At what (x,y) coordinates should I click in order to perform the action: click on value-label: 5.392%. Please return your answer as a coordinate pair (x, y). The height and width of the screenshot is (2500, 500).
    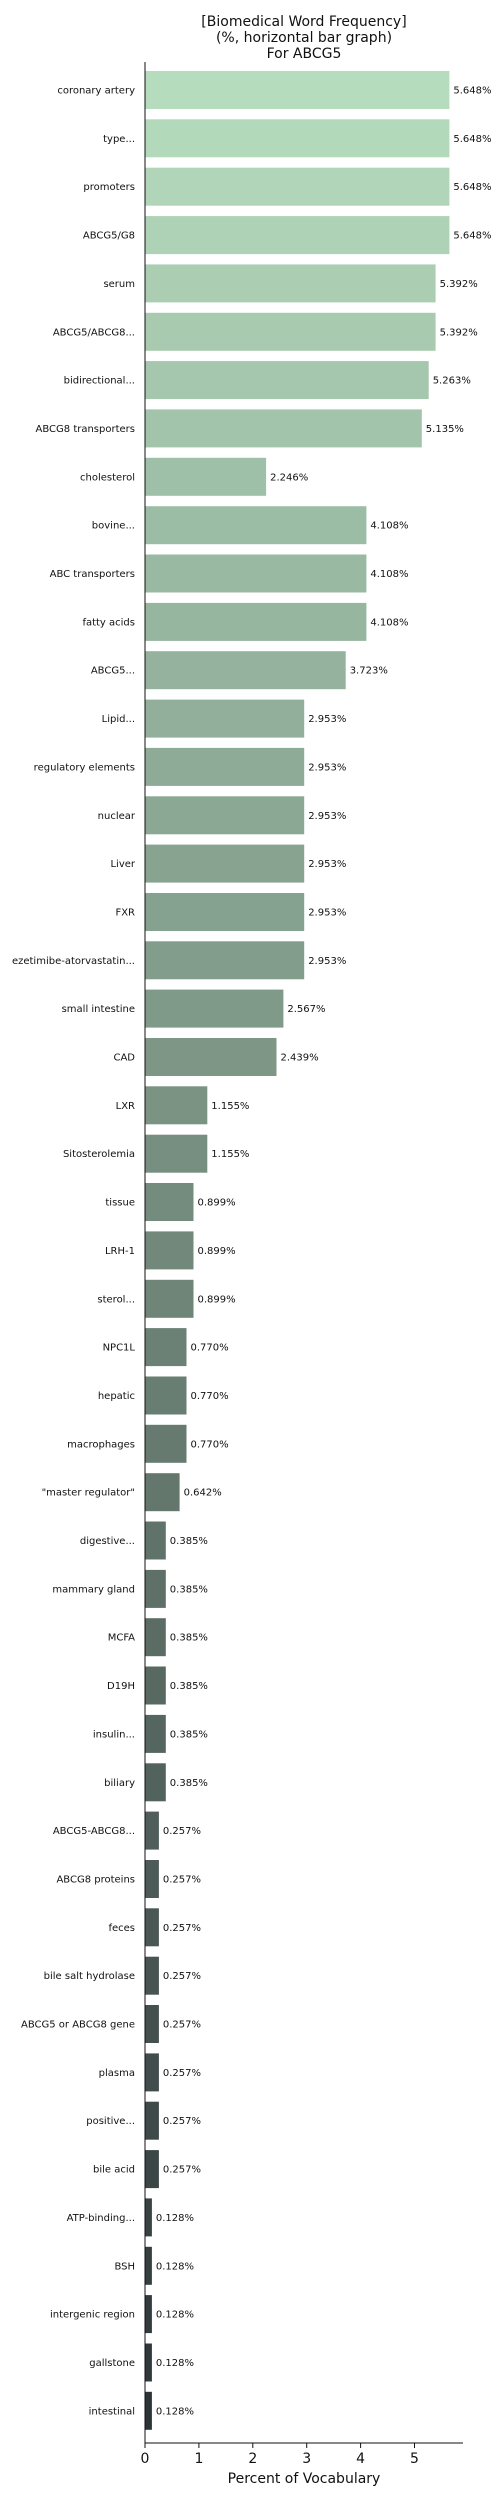
    Looking at the image, I should click on (459, 284).